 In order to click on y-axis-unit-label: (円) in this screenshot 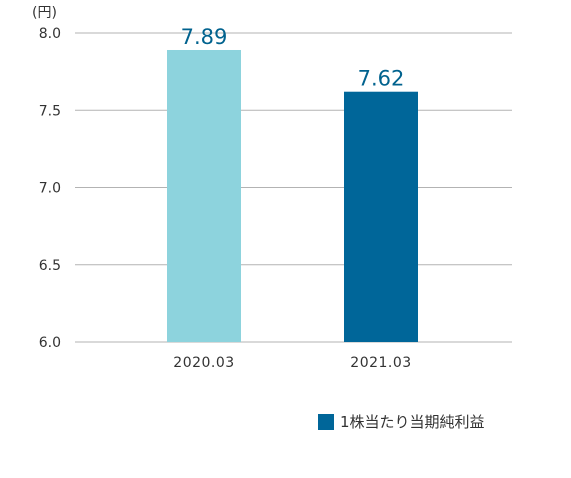, I will do `click(44, 13)`.